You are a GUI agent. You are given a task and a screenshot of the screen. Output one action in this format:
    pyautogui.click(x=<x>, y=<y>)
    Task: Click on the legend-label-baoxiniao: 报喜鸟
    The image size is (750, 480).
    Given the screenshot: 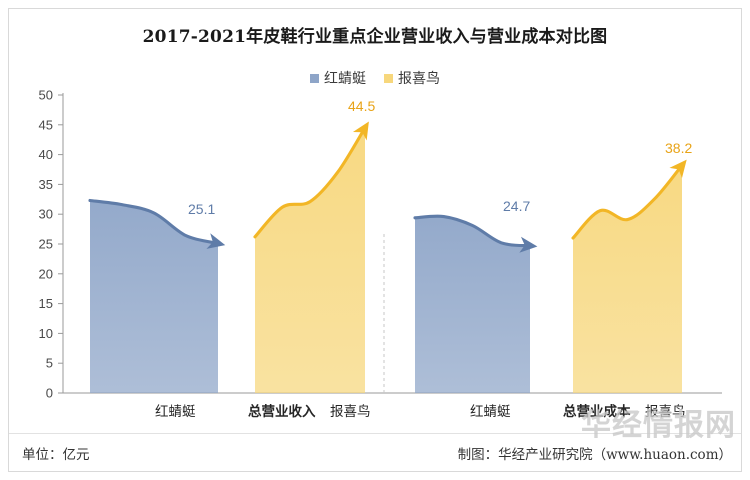 What is the action you would take?
    pyautogui.click(x=419, y=79)
    